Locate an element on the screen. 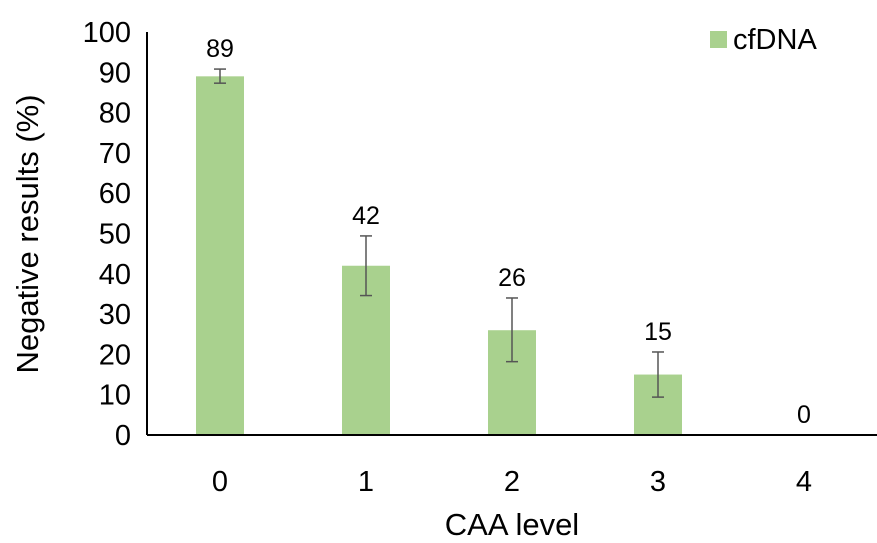 The image size is (877, 543). legend-label: cfDNA is located at coordinates (775, 40).